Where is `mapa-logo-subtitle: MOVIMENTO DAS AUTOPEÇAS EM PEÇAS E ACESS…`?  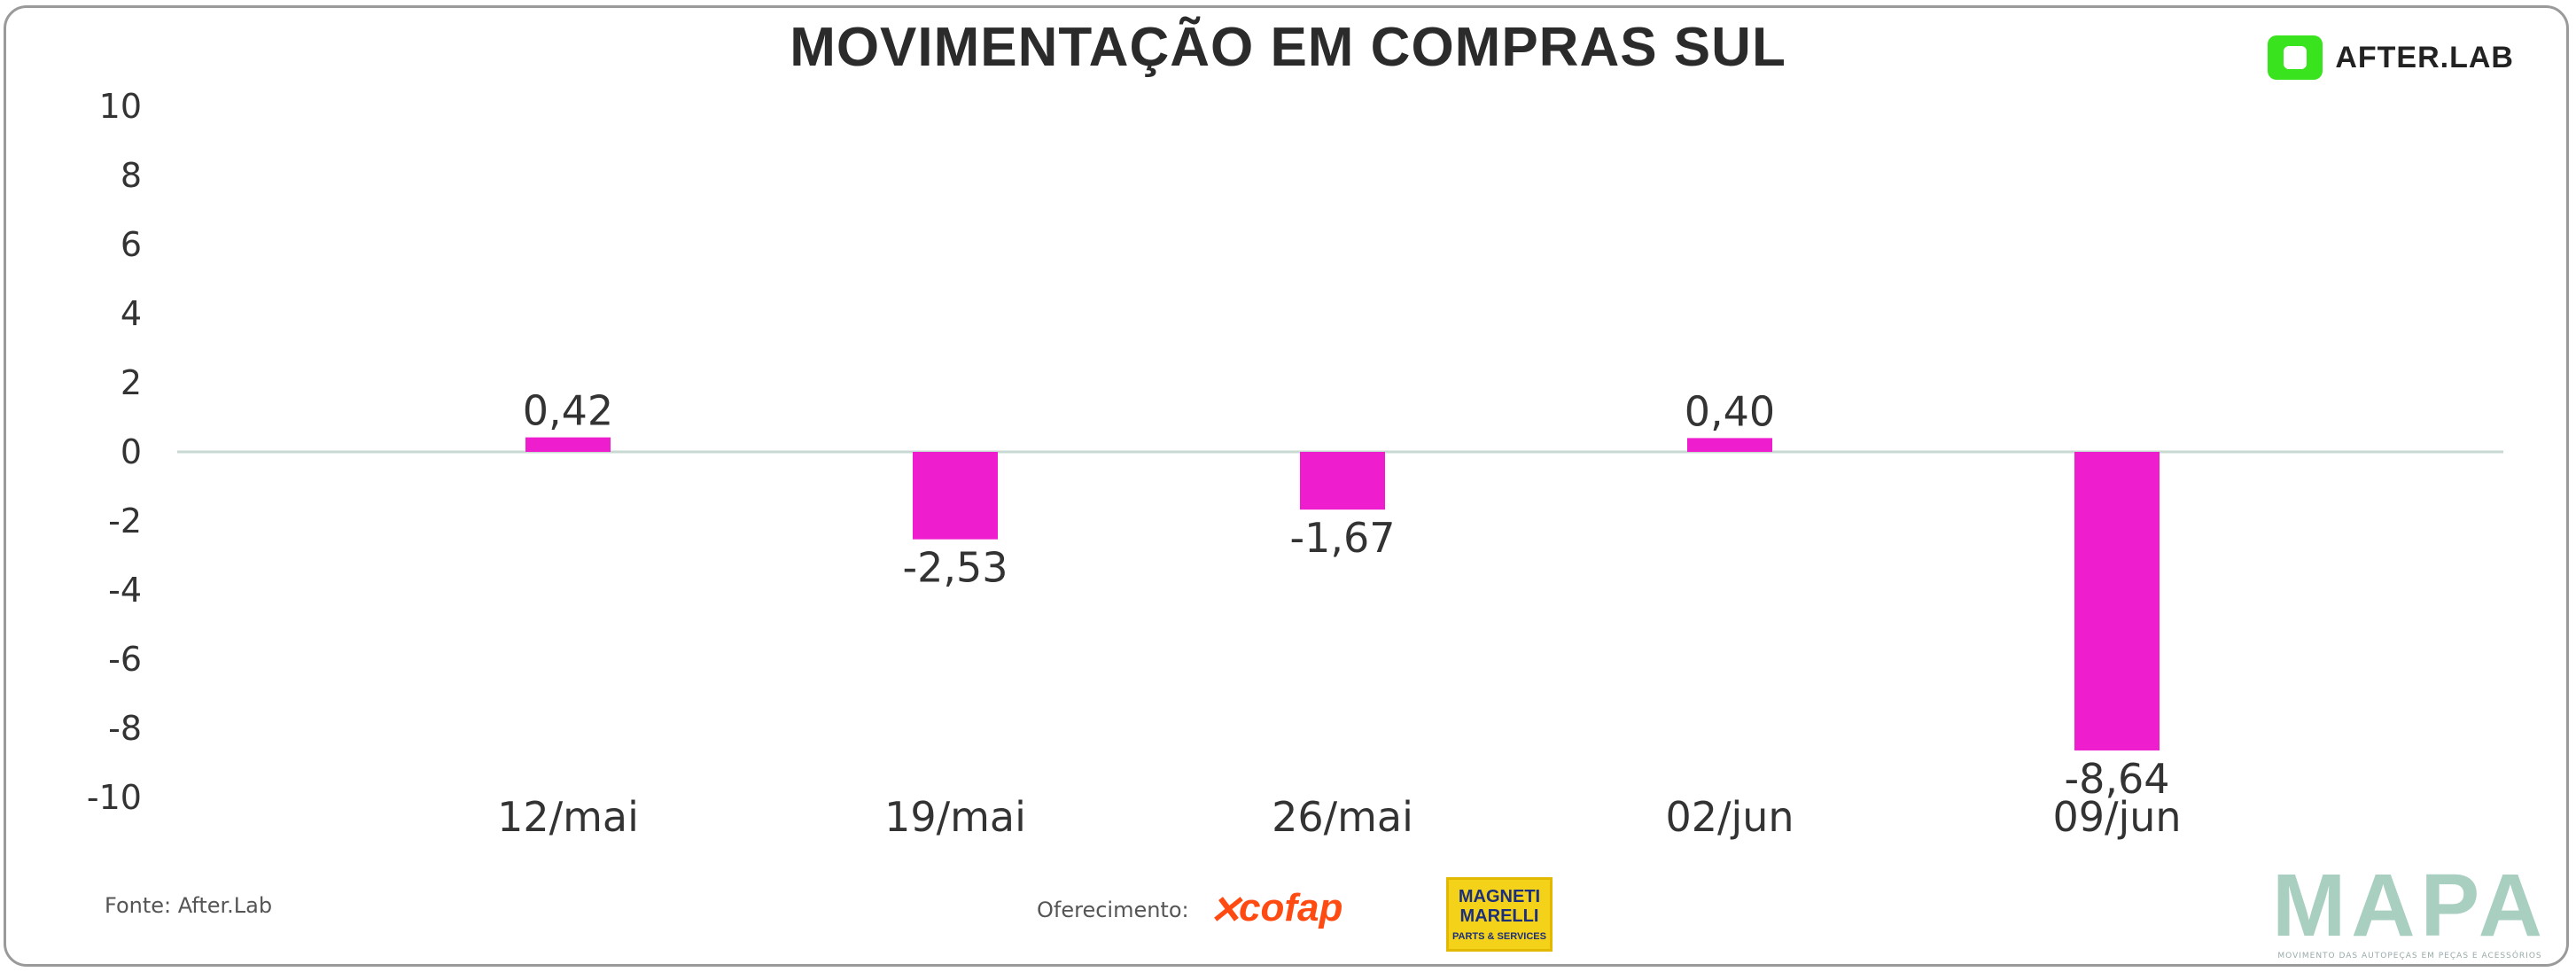 mapa-logo-subtitle: MOVIMENTO DAS AUTOPEÇAS EM PEÇAS E ACESS… is located at coordinates (2409, 956).